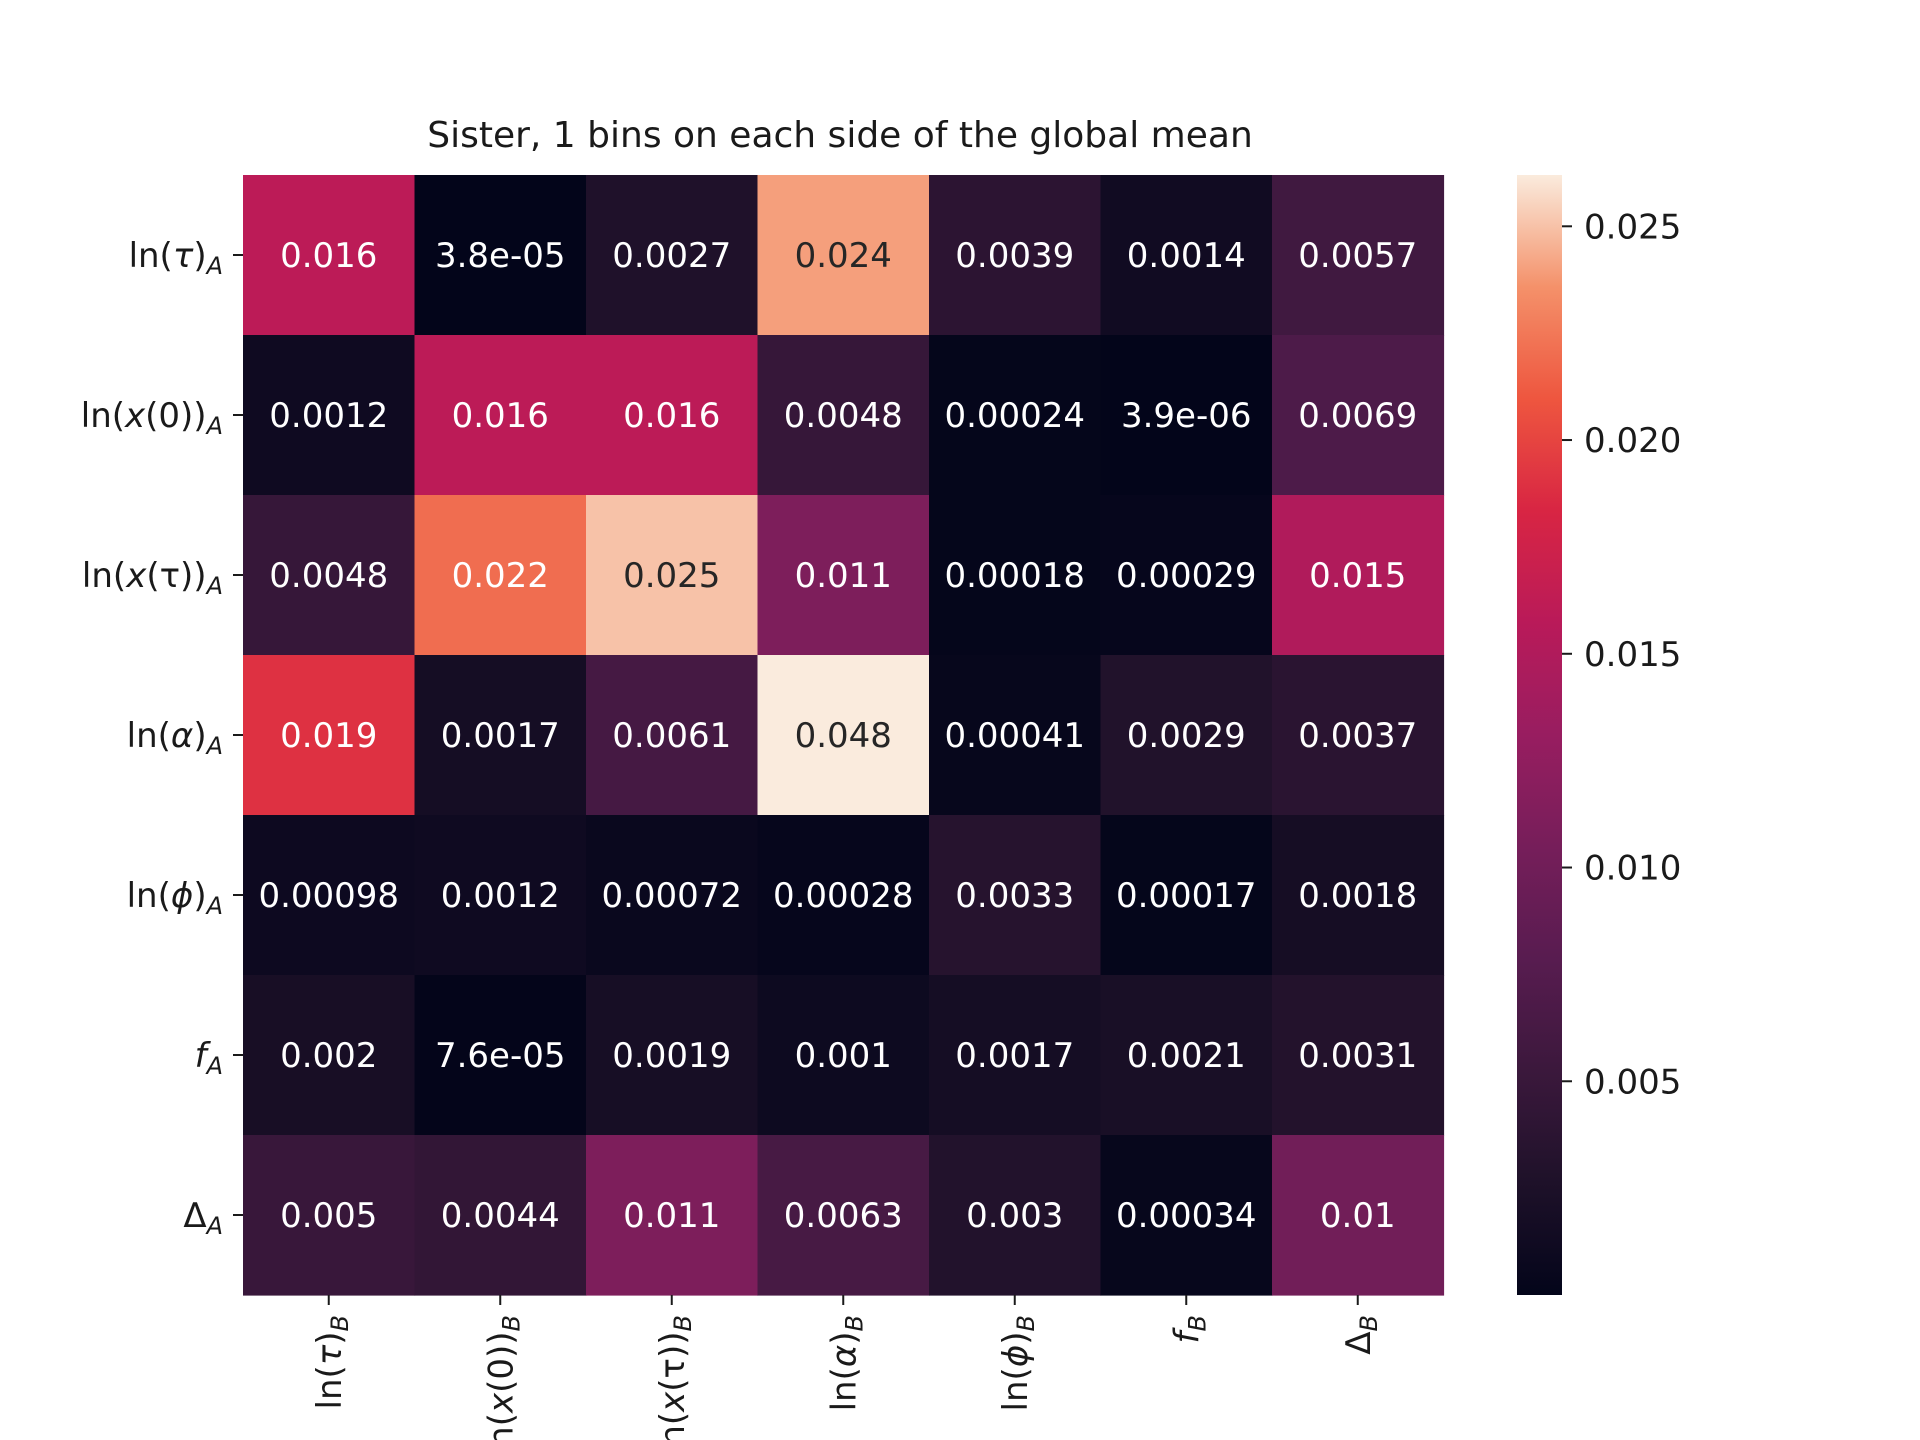 This screenshot has height=1440, width=1920. I want to click on colorbar-tick-label: 0.010, so click(1632, 869).